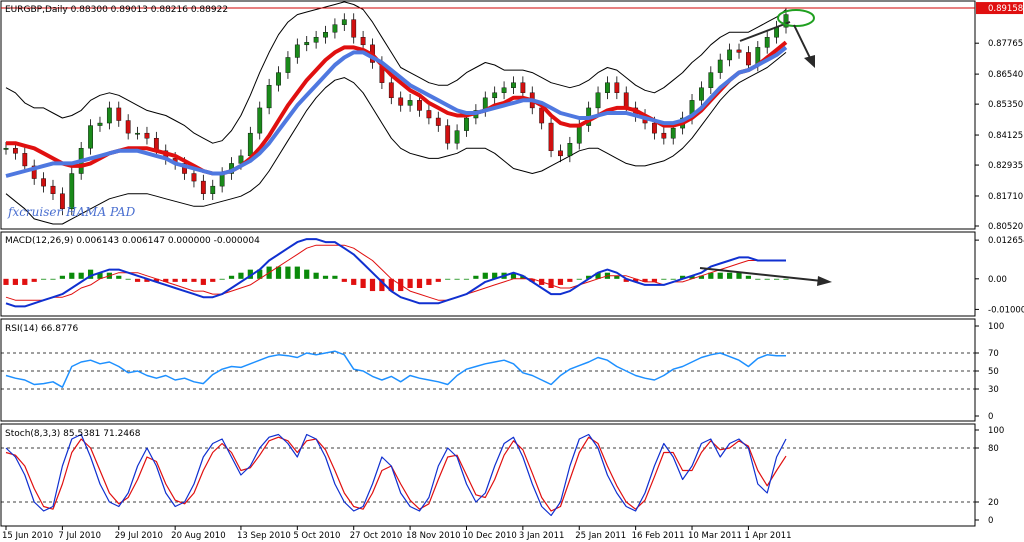 The height and width of the screenshot is (542, 1024). Describe the element at coordinates (999, 8) in the screenshot. I see `current-price-badge` at that location.